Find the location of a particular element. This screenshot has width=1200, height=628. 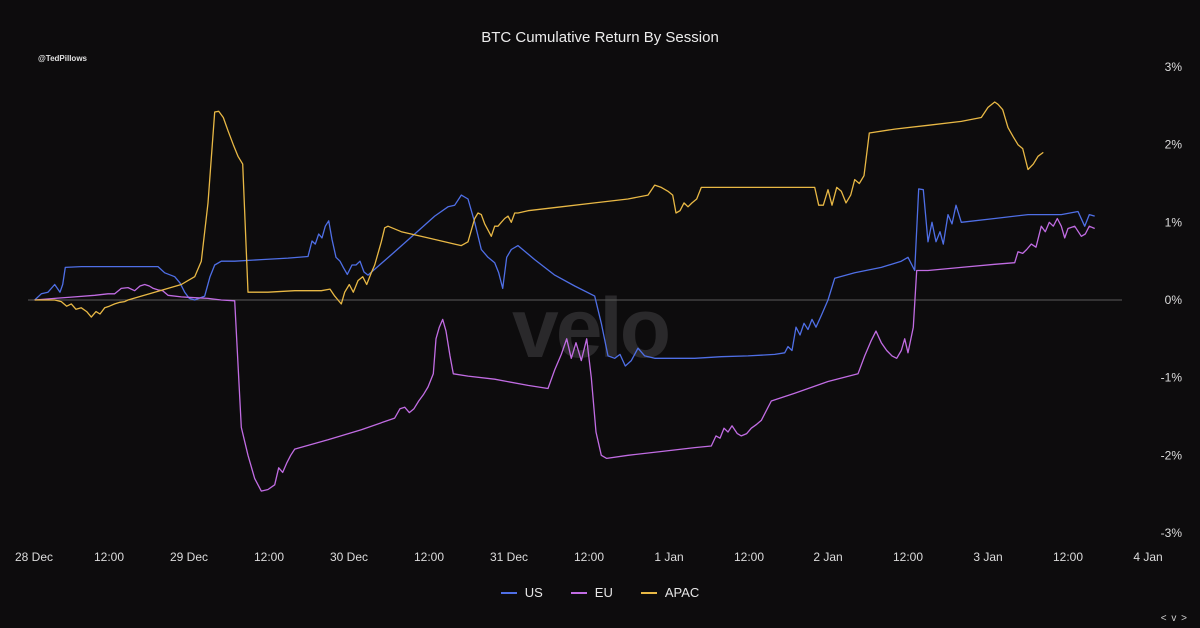

chart-nav-controls: < v > is located at coordinates (1174, 618).